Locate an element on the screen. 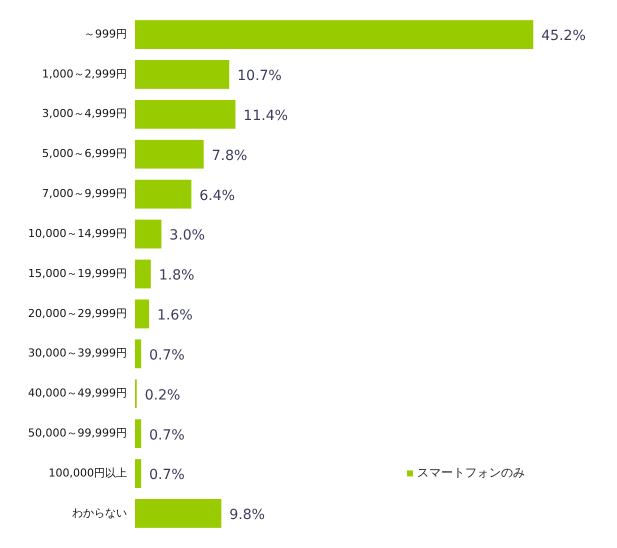 The height and width of the screenshot is (548, 617). y-tick-label: 100,000円以上 is located at coordinates (87, 473).